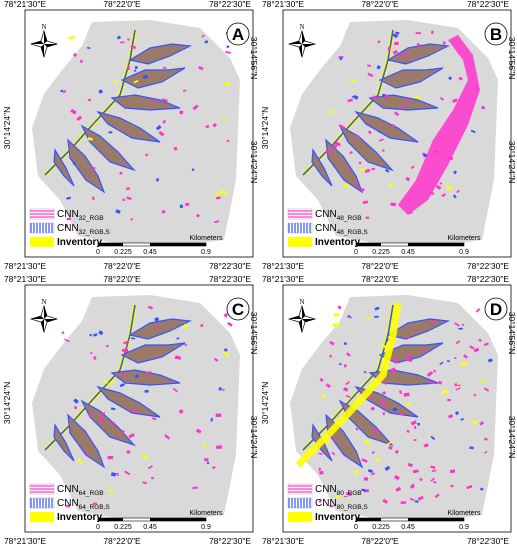 Image resolution: width=517 pixels, height=550 pixels. I want to click on panel-letter-badge, so click(496, 34).